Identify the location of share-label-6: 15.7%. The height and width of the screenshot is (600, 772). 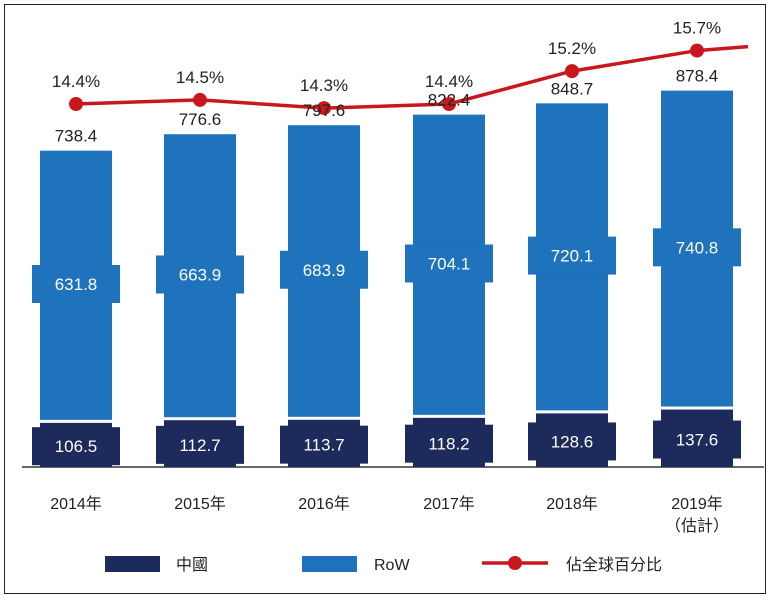
(697, 28).